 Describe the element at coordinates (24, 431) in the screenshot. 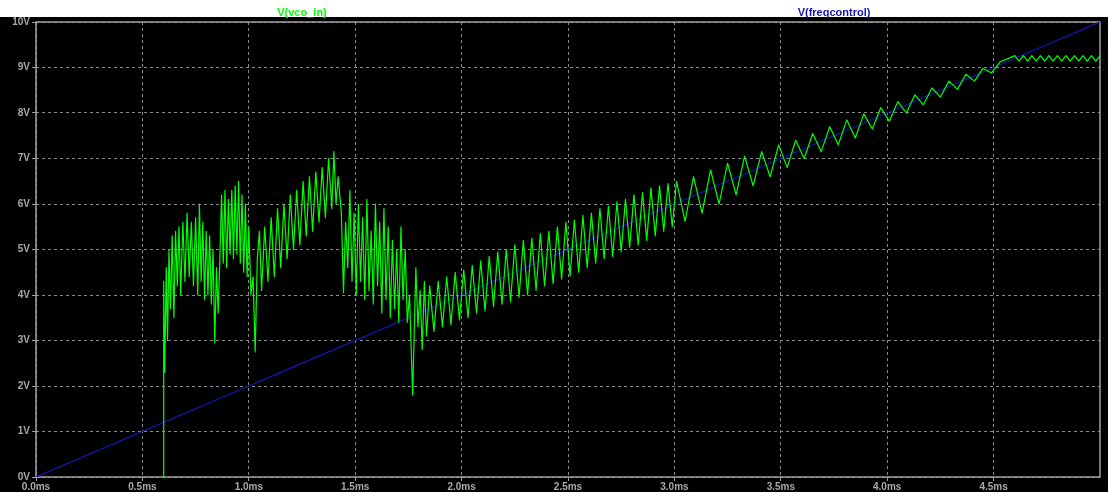

I see `y-tick-label: 1V` at that location.